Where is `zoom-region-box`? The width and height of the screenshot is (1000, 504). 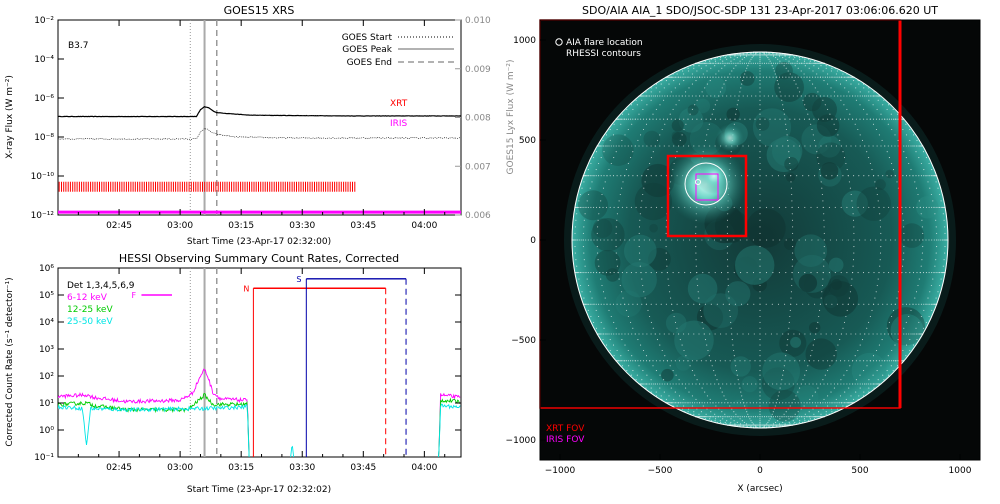
zoom-region-box is located at coordinates (707, 196).